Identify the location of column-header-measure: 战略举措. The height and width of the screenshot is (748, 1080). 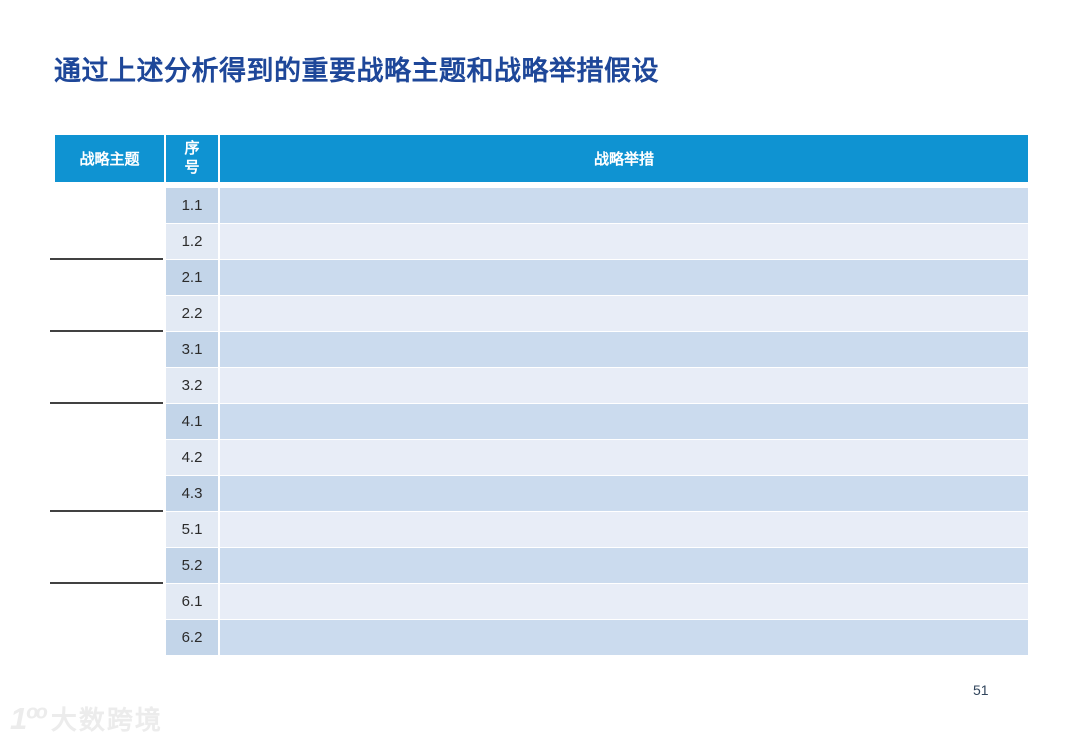
(624, 158).